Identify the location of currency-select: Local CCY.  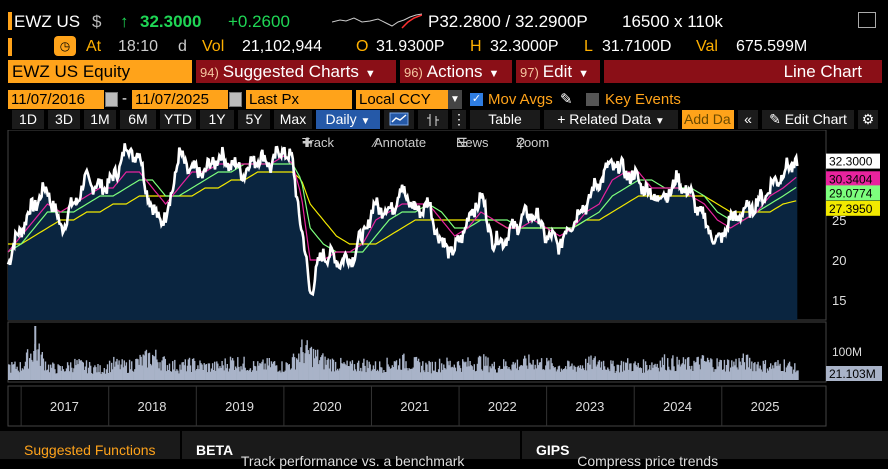
(402, 99).